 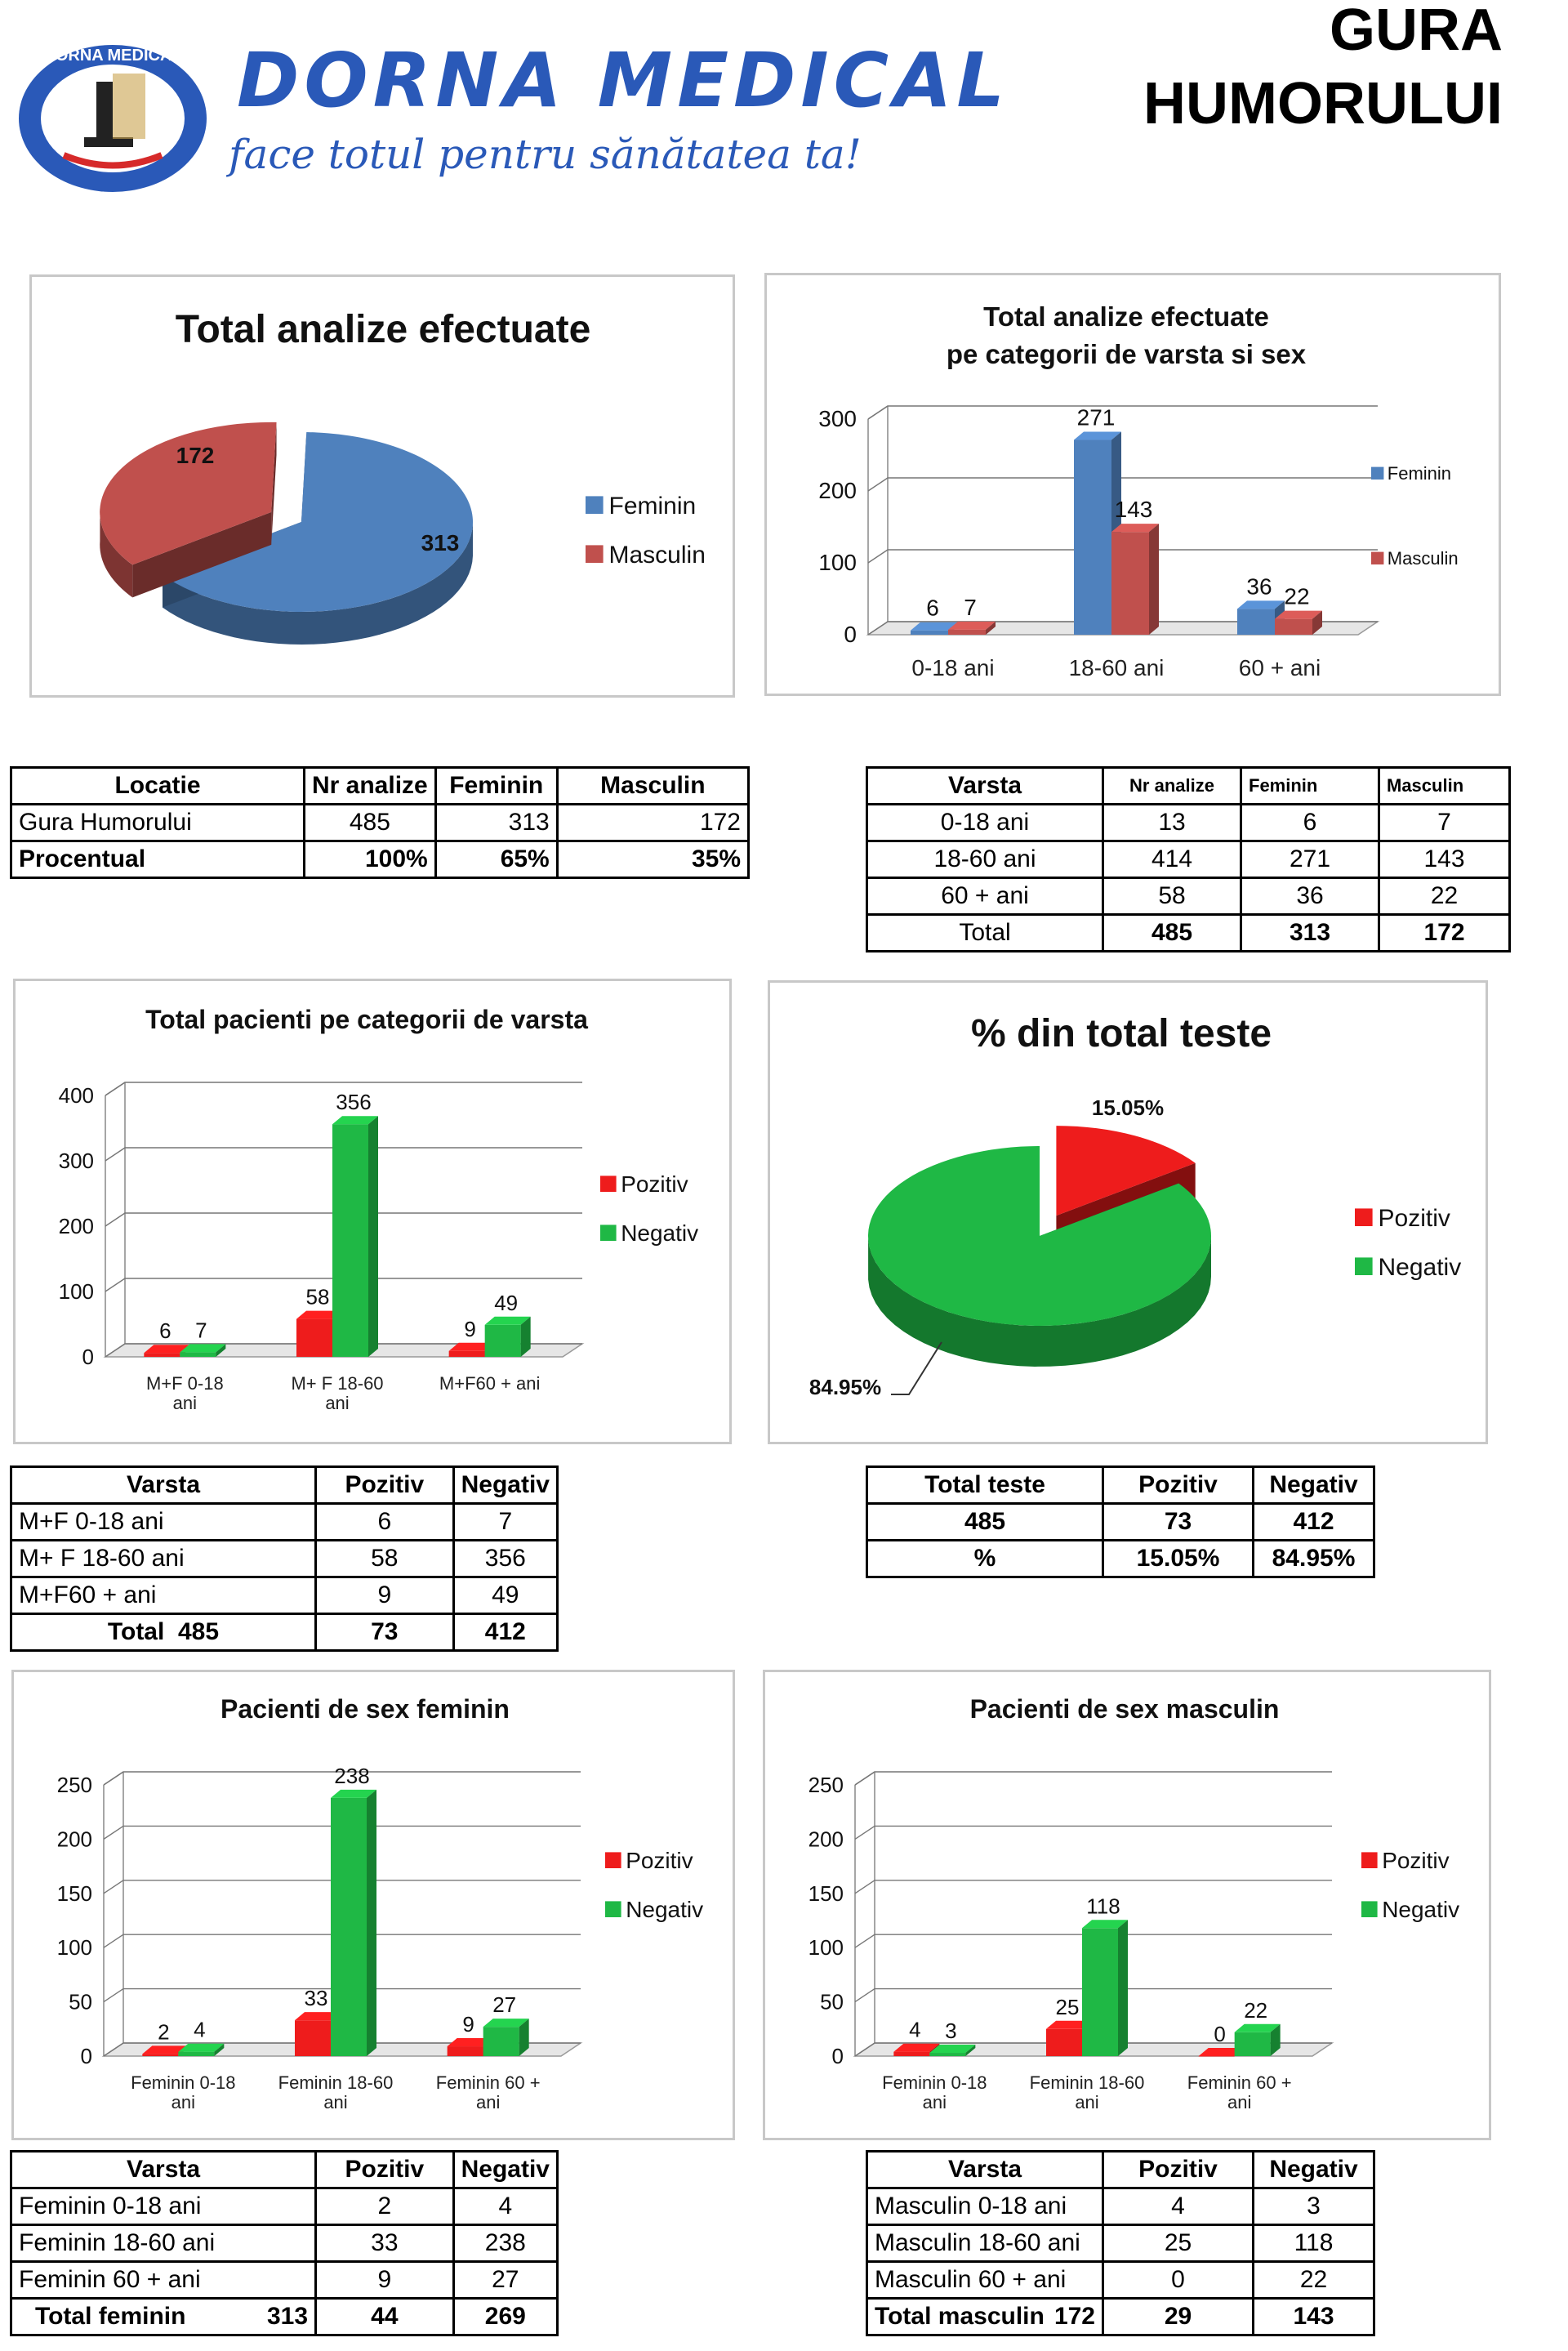 I want to click on table-row: M+ F 18-60 ani 58 356, so click(x=284, y=1558).